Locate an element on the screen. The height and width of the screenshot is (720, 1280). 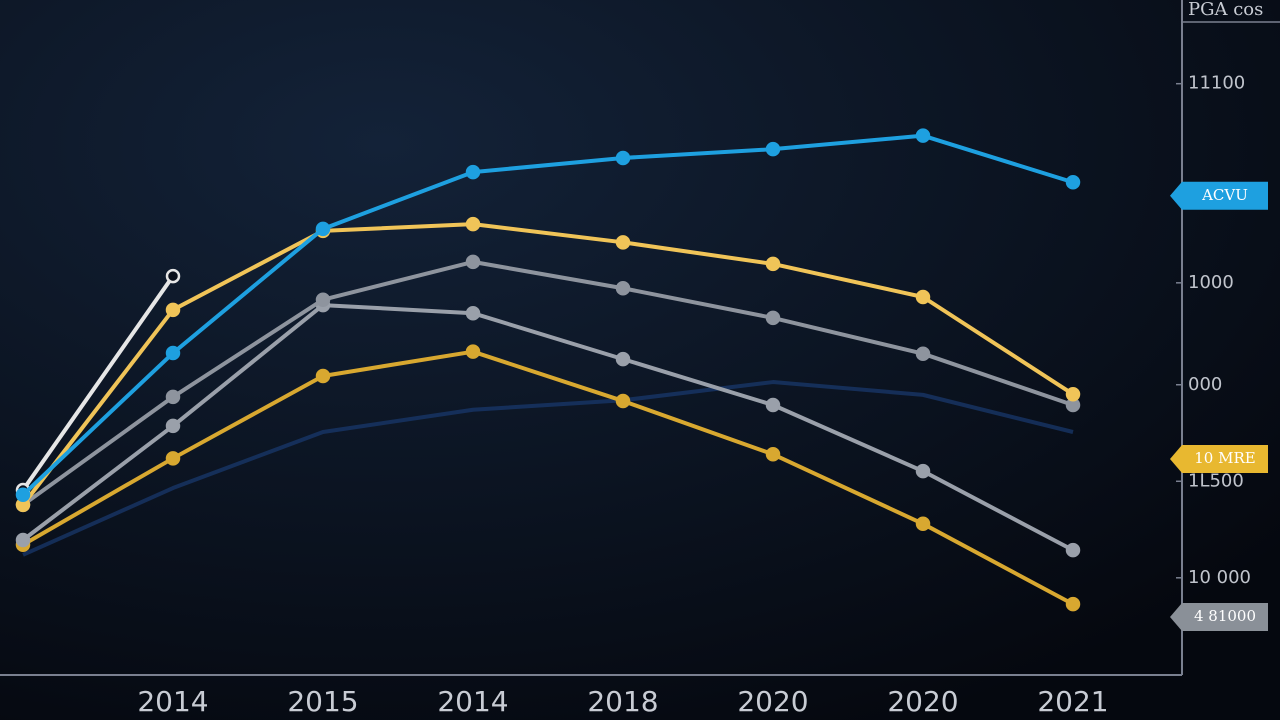
x-tick-label: 2015 is located at coordinates (322, 701).